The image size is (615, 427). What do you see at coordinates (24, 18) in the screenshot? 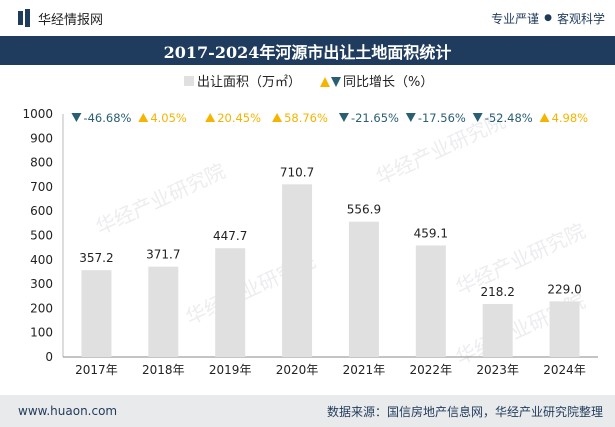
I see `brand-logo-icon` at bounding box center [24, 18].